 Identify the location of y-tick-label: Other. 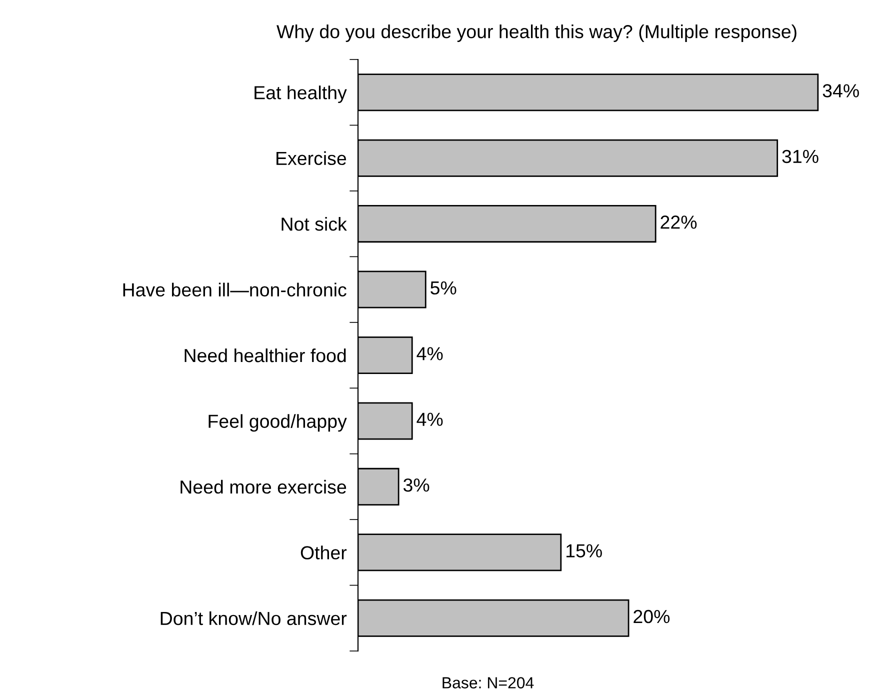
(323, 553).